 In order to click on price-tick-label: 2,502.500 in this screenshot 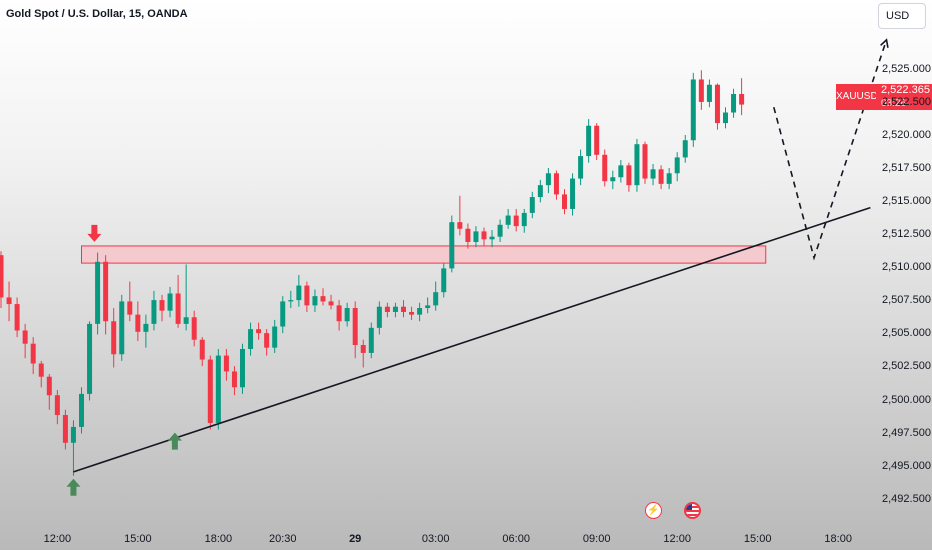, I will do `click(906, 366)`.